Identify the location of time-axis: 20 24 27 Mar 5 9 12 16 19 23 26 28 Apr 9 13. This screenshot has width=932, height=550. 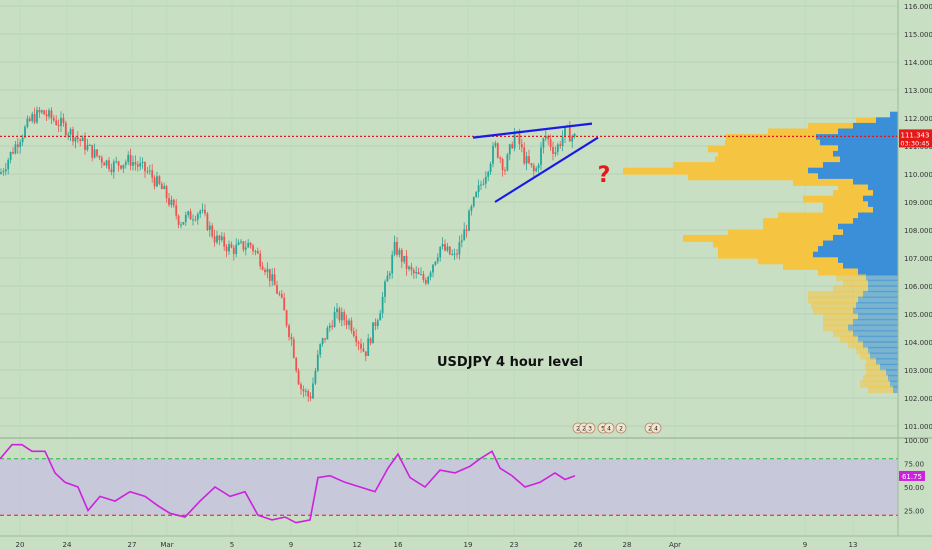
(466, 542).